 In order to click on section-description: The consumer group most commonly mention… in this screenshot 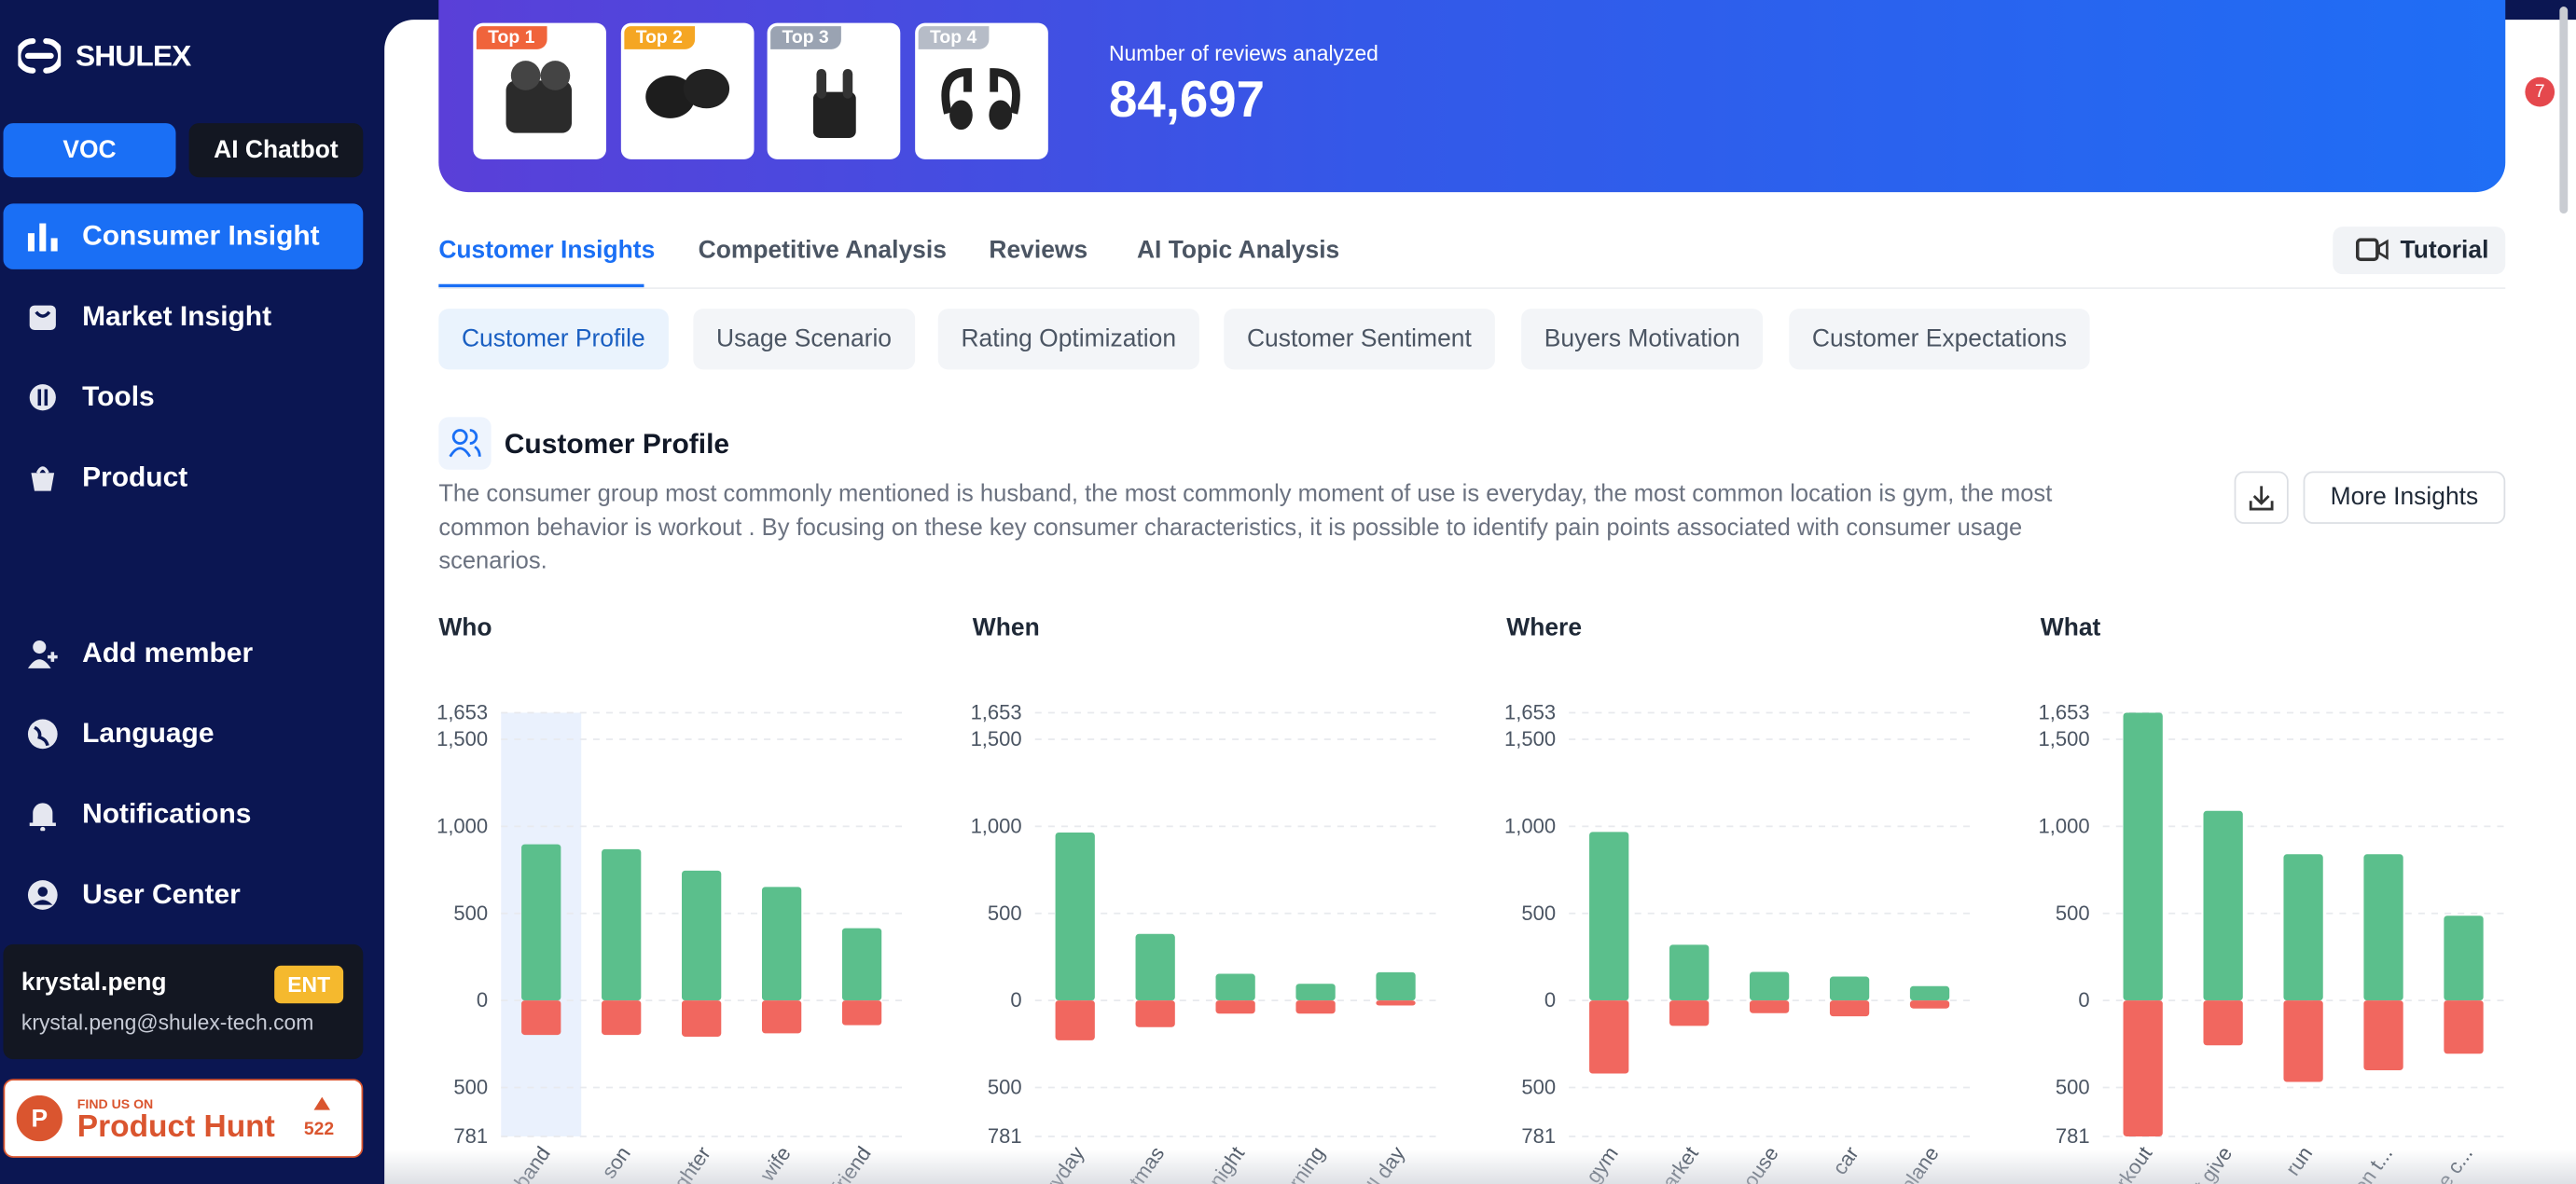, I will do `click(1245, 528)`.